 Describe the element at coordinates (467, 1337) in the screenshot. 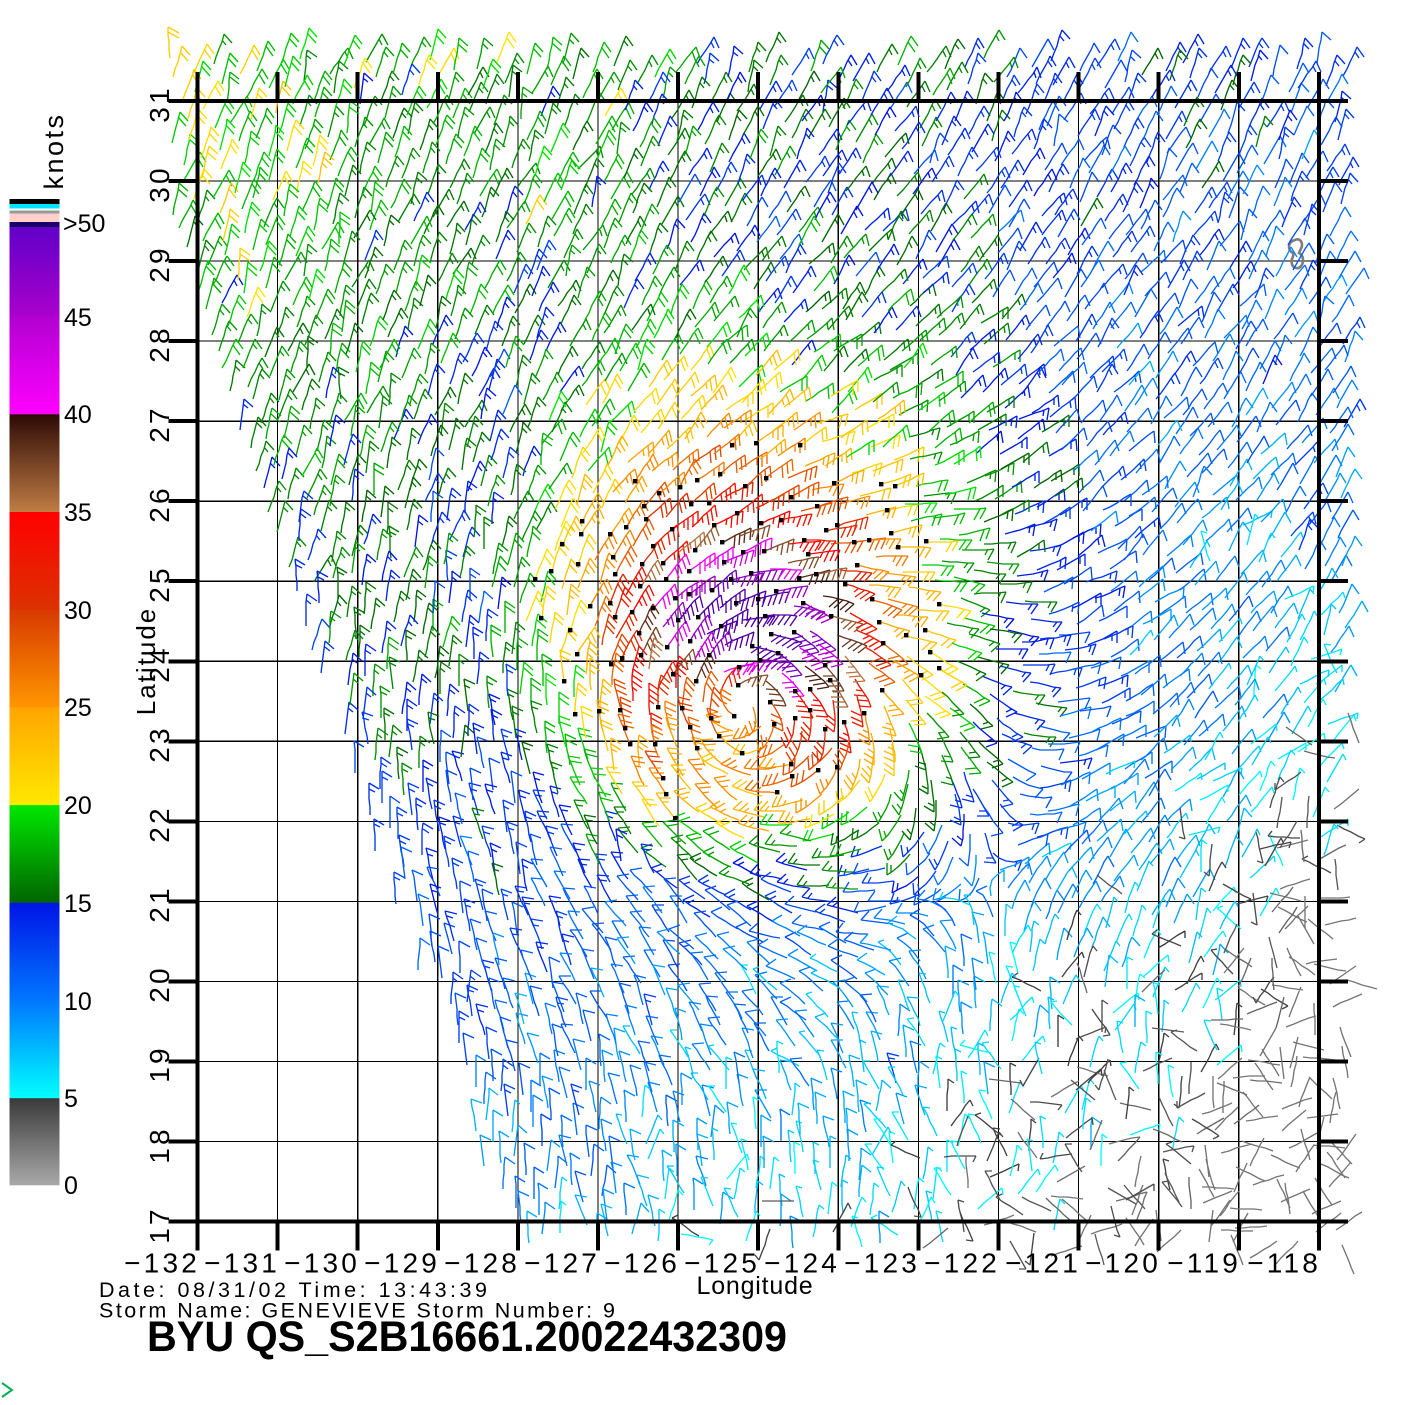

I see `svg-text: BYU QS_S2B16661.20022432309` at that location.